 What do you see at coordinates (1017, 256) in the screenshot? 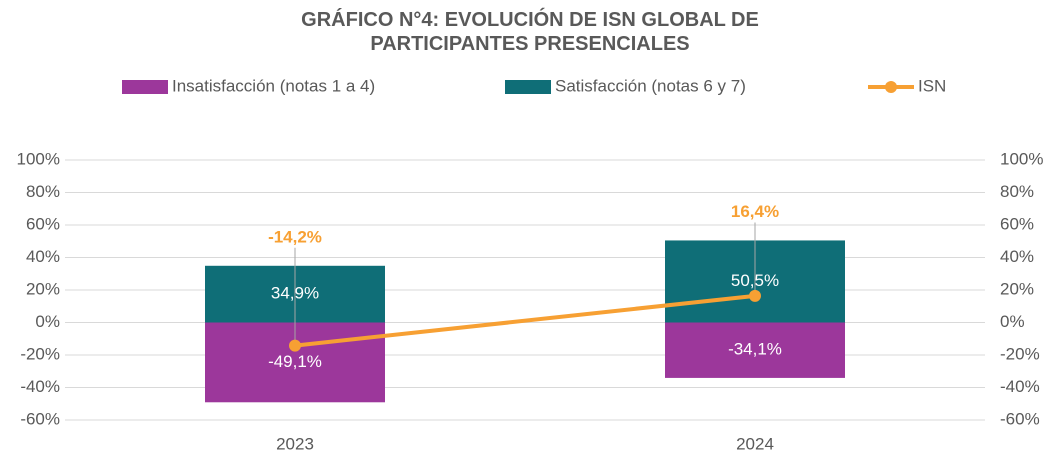
I see `y2-tick-label: 40%` at bounding box center [1017, 256].